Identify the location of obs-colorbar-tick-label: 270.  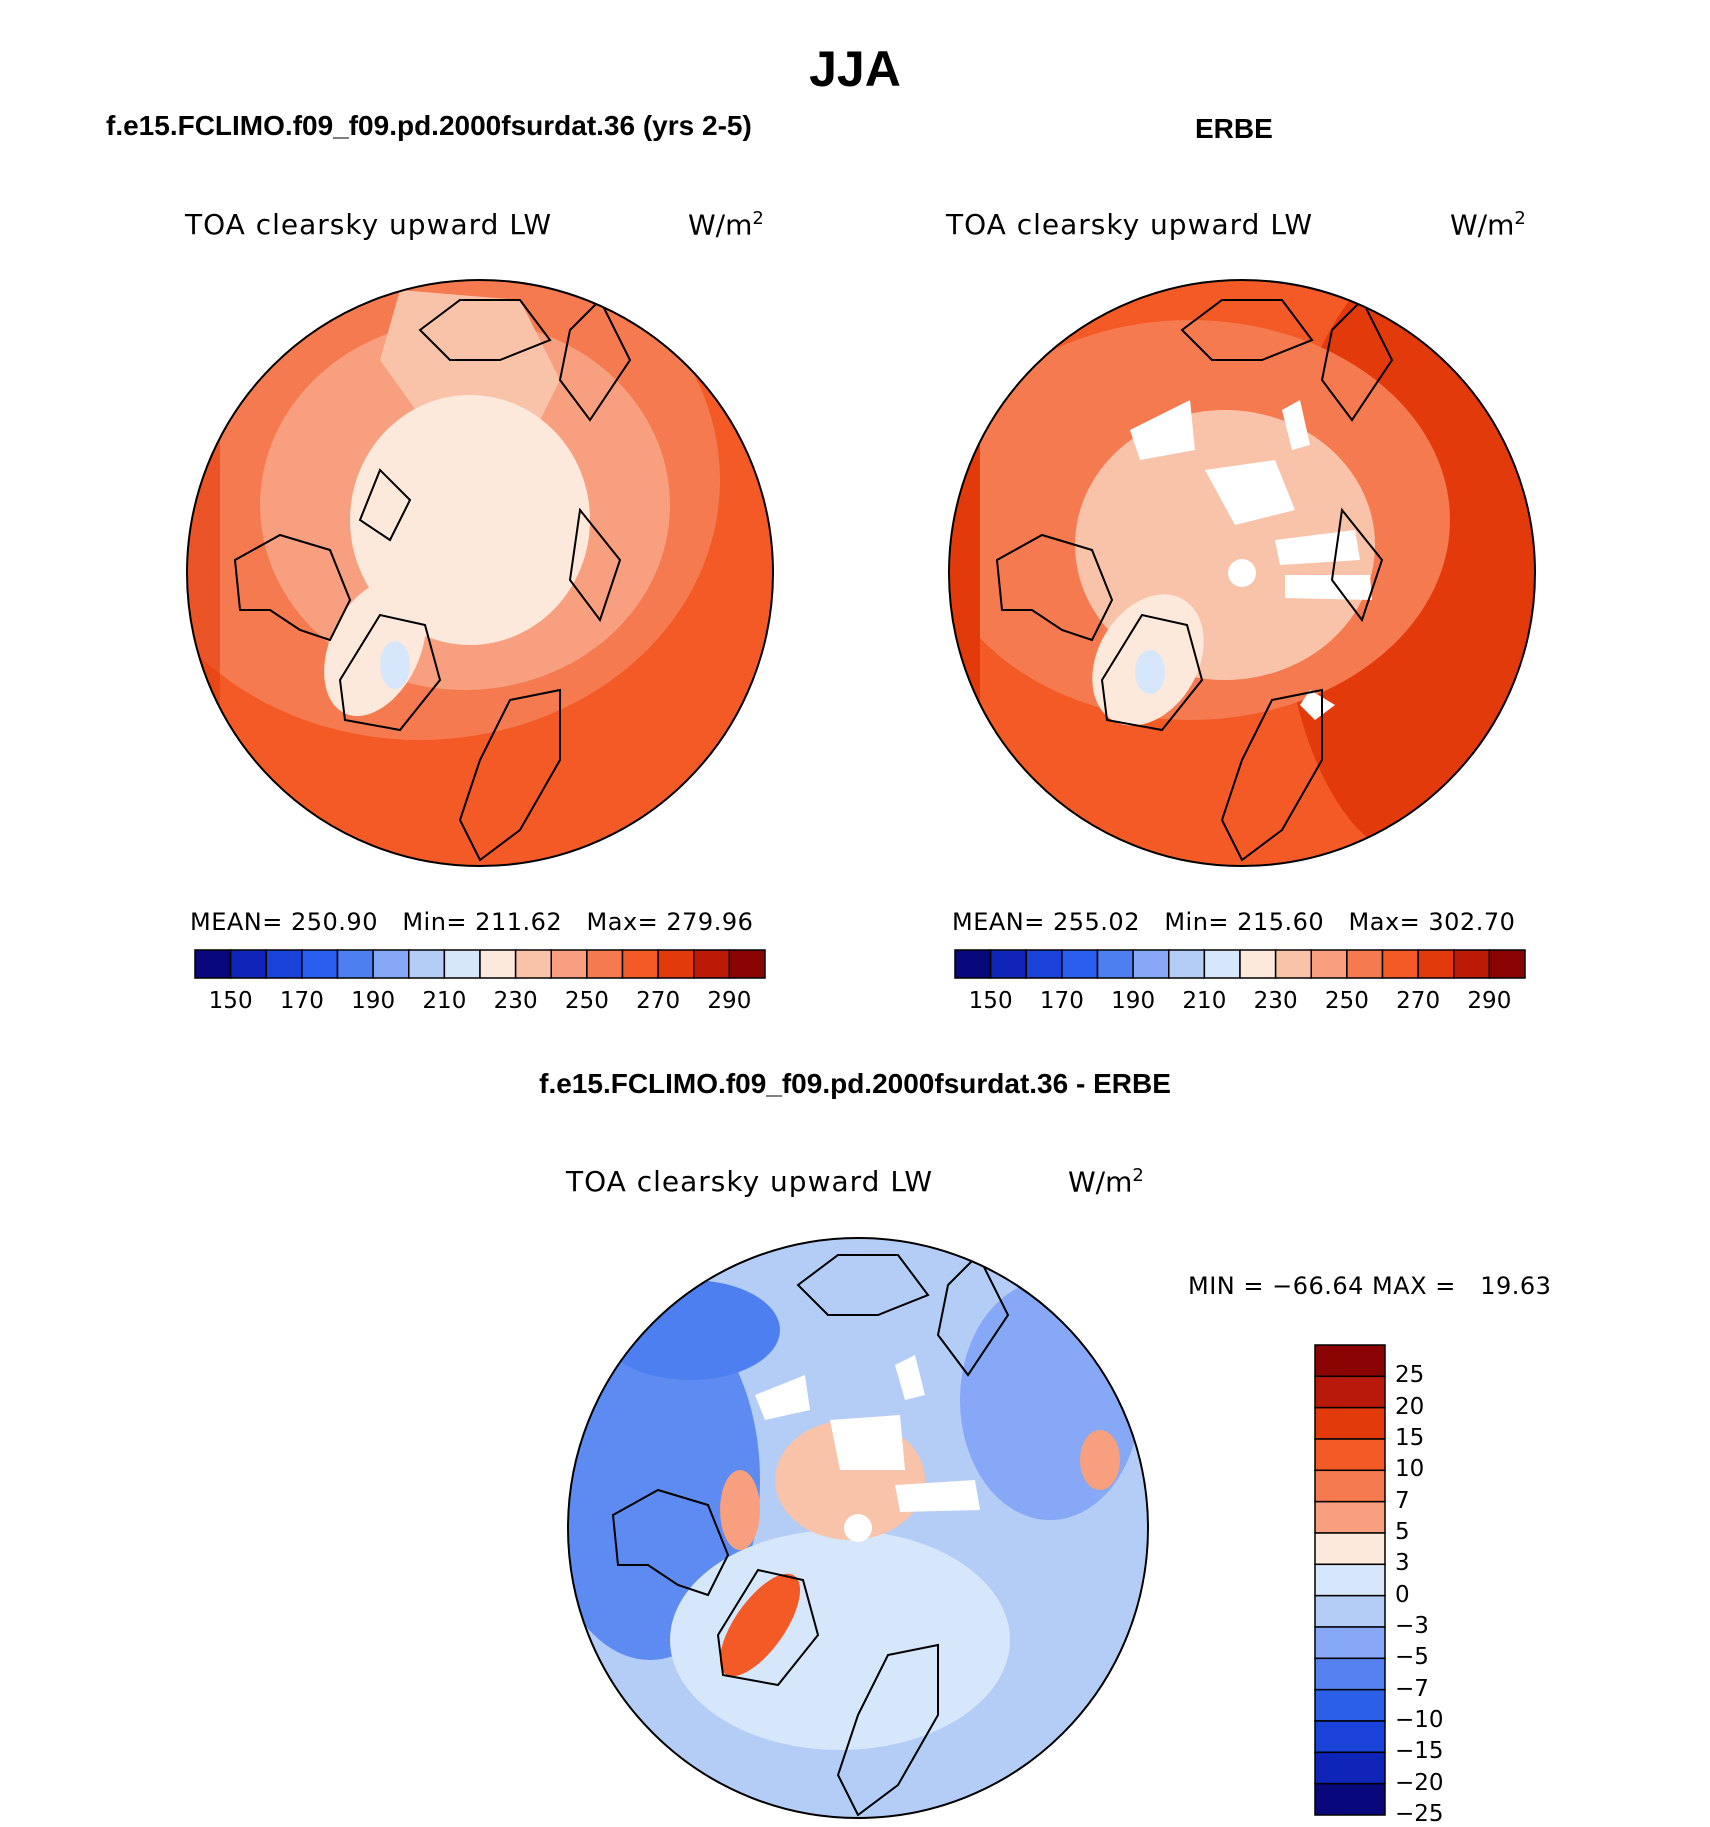
(1418, 1001).